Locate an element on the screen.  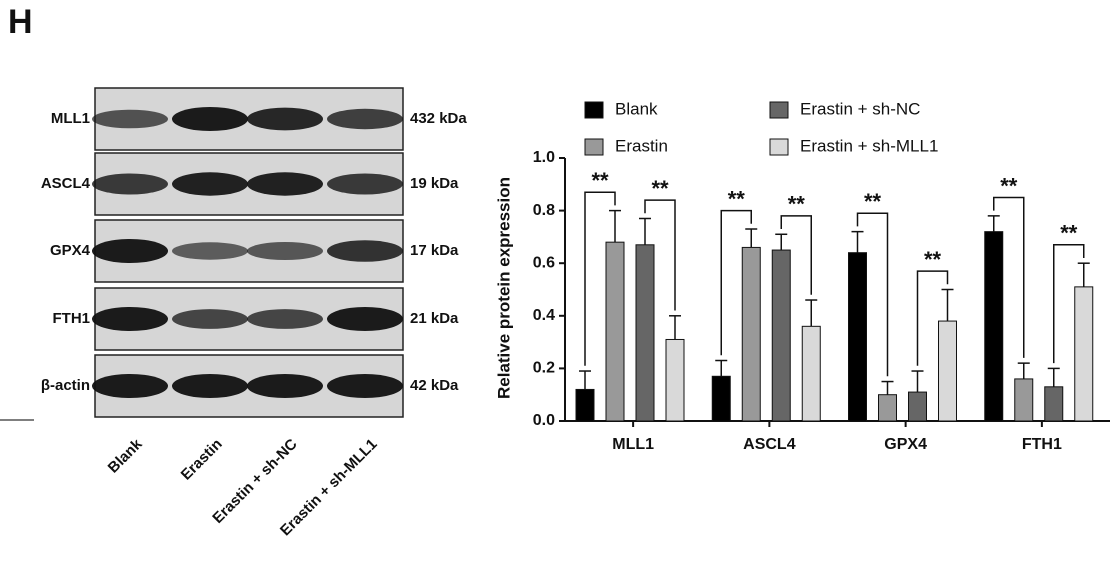
x-tick-label: FTH1 is located at coordinates (1042, 444).